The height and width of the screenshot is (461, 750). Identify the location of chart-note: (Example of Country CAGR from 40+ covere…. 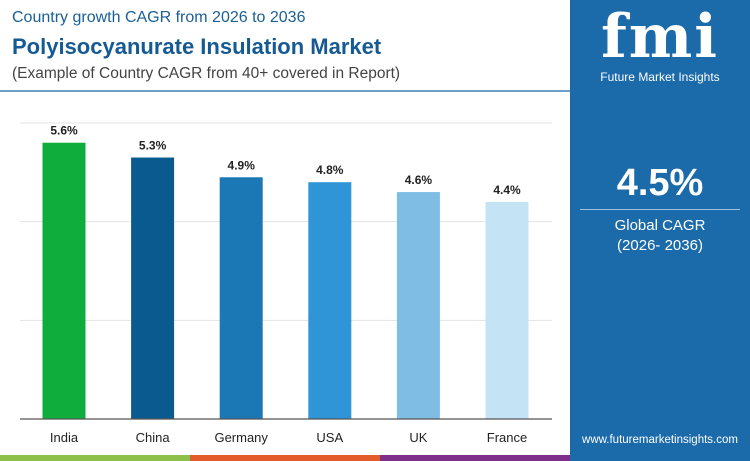
(206, 73).